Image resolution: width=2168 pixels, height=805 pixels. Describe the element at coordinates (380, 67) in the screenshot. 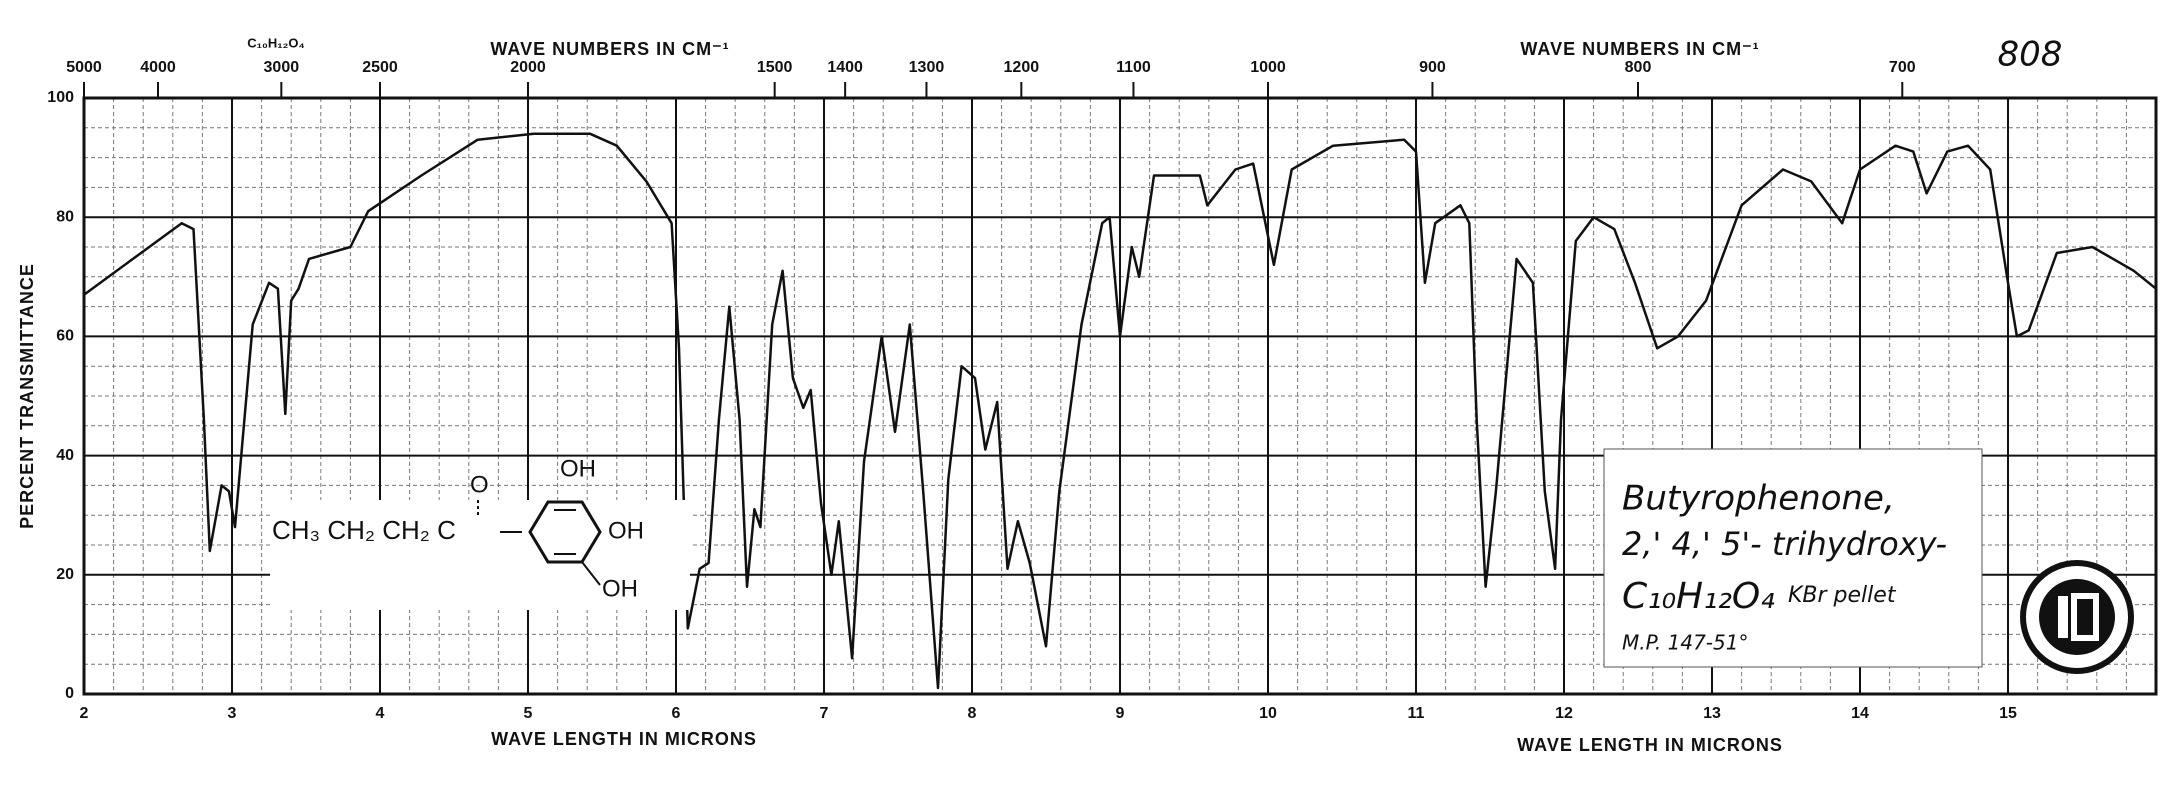

I see `x2-tick-label: 2500` at that location.